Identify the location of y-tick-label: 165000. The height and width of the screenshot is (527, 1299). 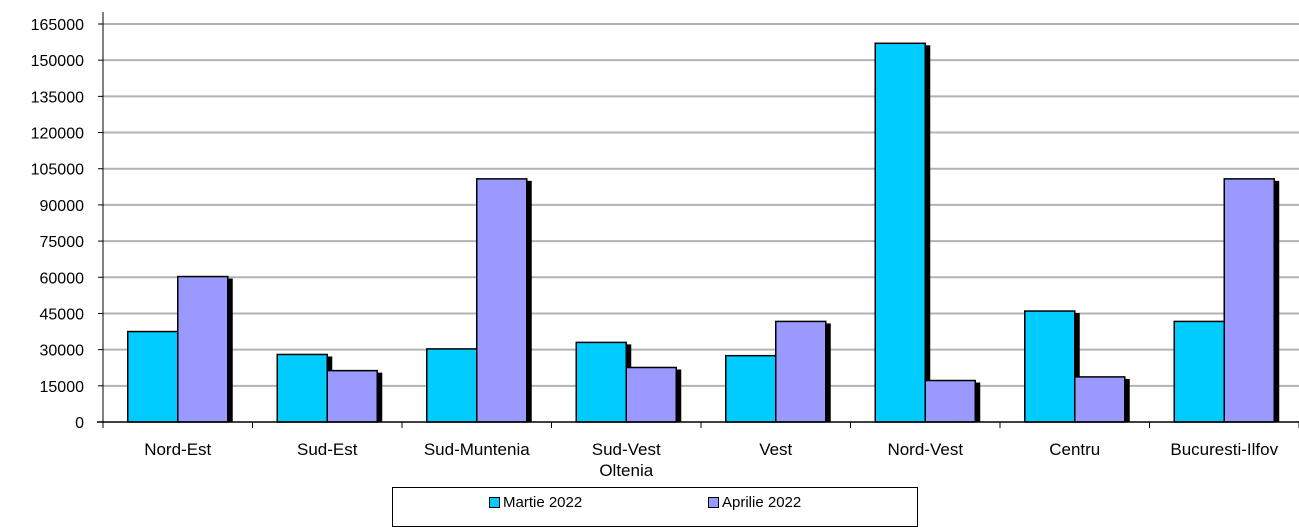
(57, 25).